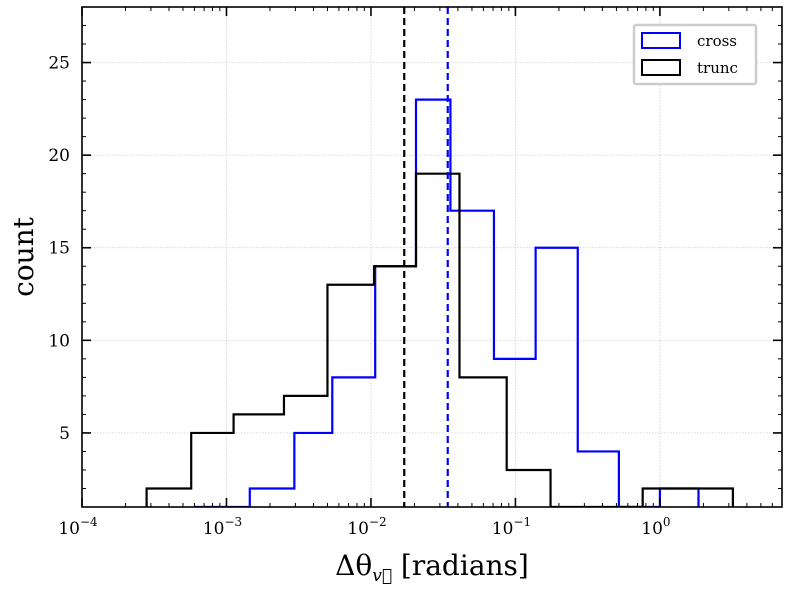 This screenshot has height=589, width=789. I want to click on legend-box, so click(695, 54).